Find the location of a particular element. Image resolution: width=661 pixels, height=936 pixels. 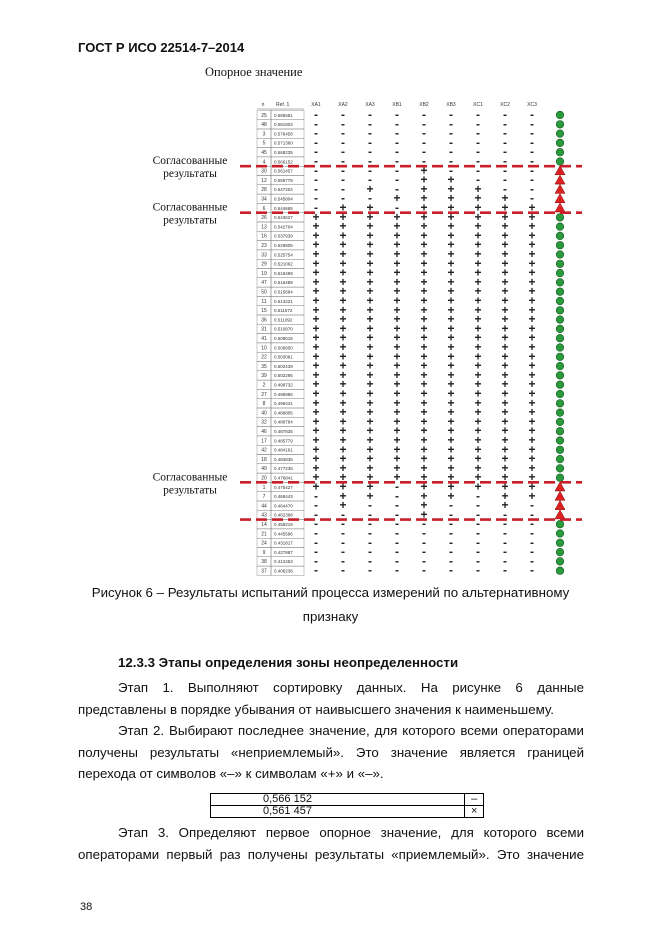

ref-value: 0.515694 is located at coordinates (283, 292).